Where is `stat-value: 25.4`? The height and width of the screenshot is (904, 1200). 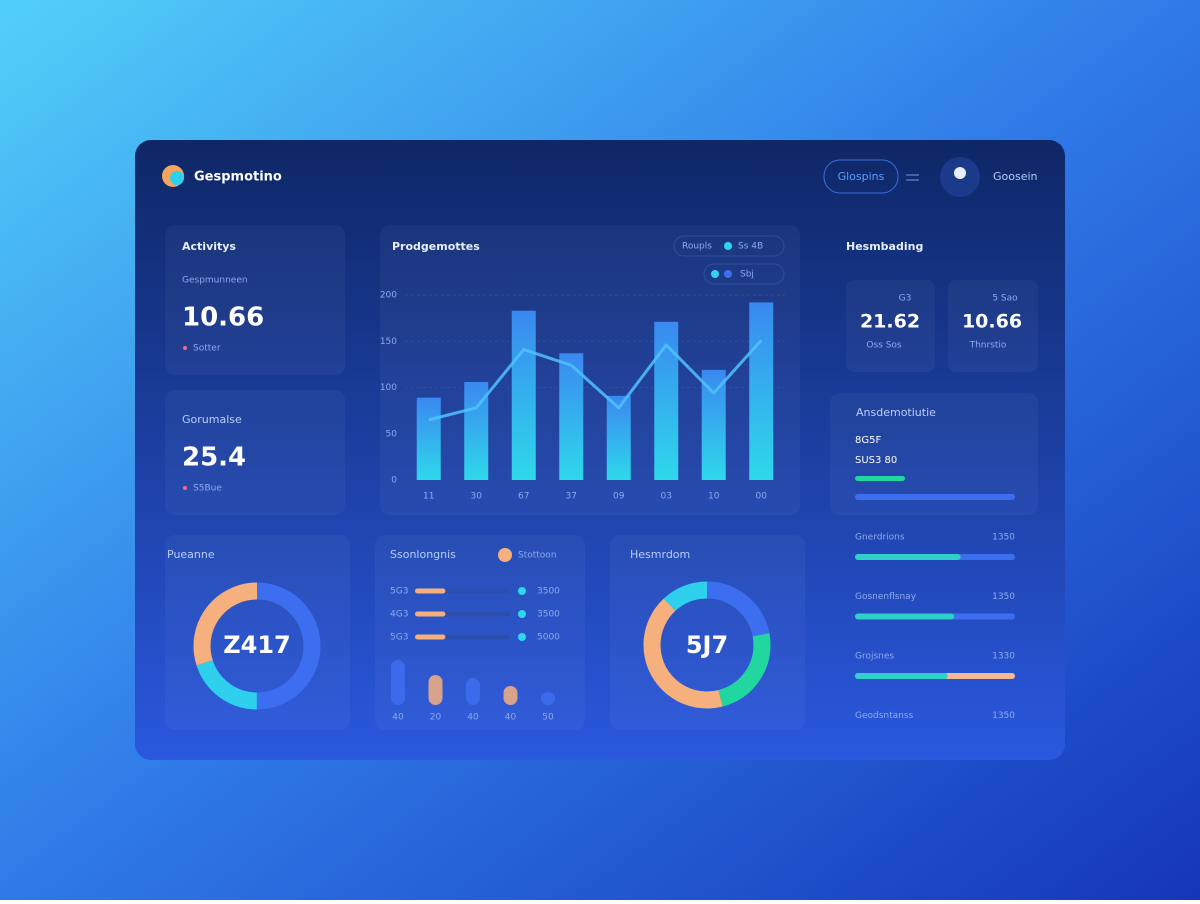
stat-value: 25.4 is located at coordinates (214, 458).